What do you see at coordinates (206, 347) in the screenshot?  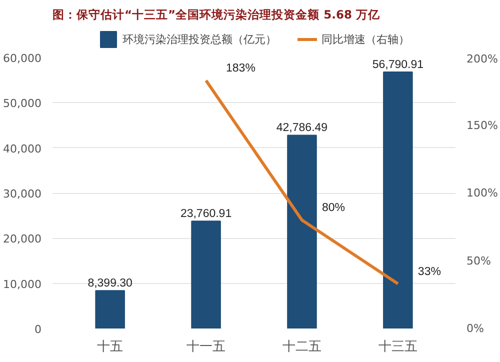 I see `x-tick-label: 十一五` at bounding box center [206, 347].